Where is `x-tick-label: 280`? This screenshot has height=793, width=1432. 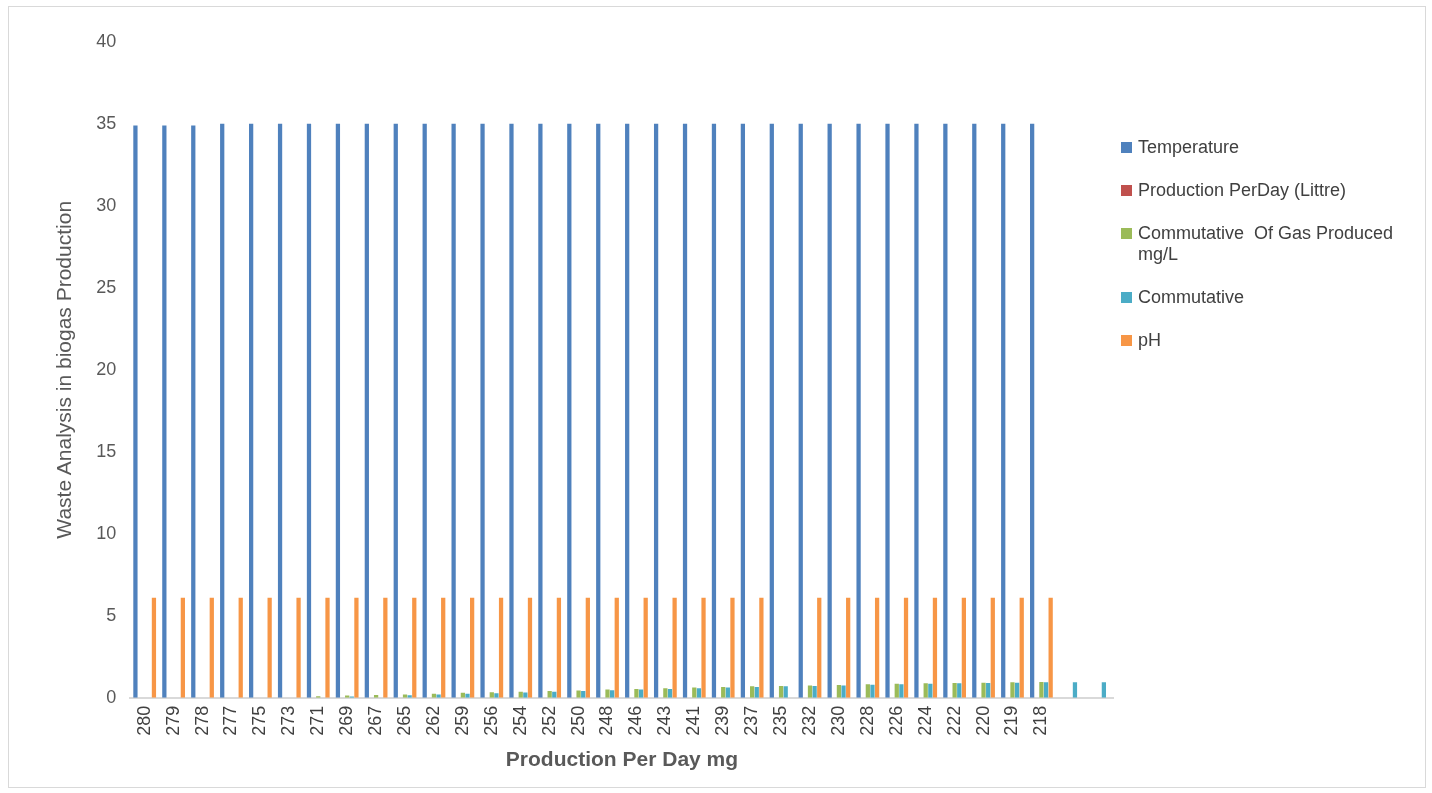 x-tick-label: 280 is located at coordinates (143, 720).